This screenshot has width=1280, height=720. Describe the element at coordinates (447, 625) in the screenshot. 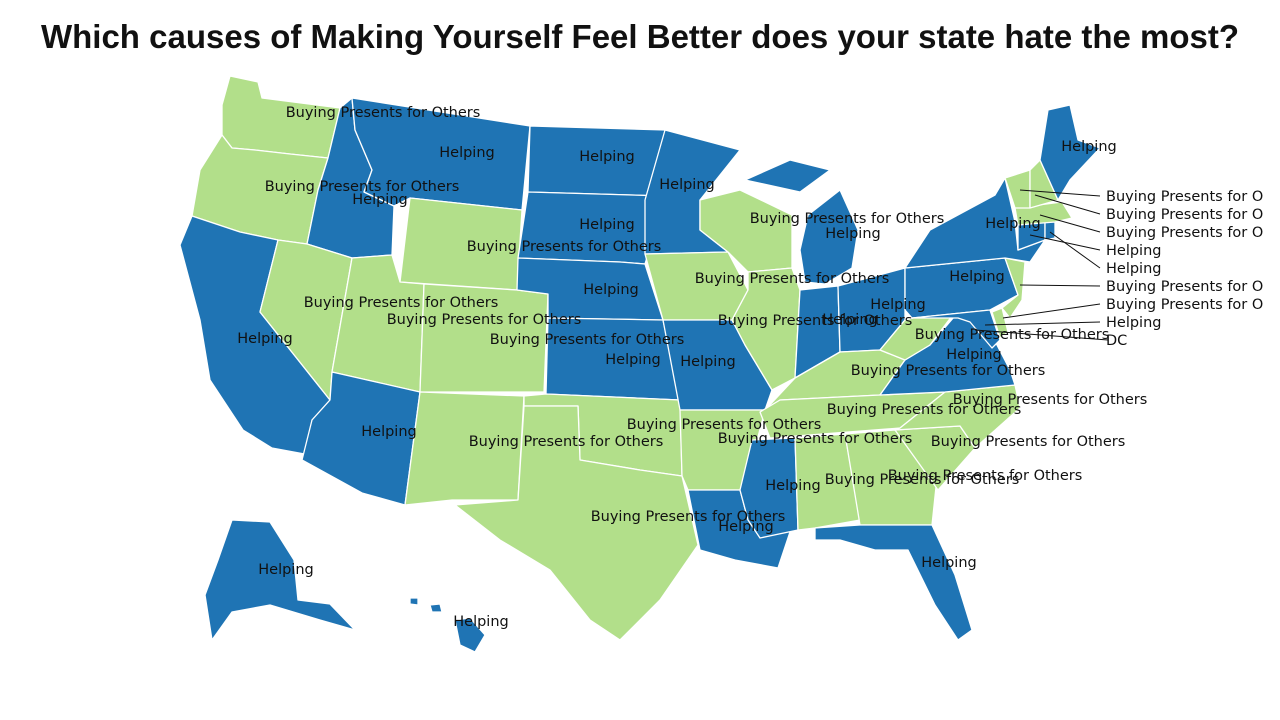

I see `state-hi` at that location.